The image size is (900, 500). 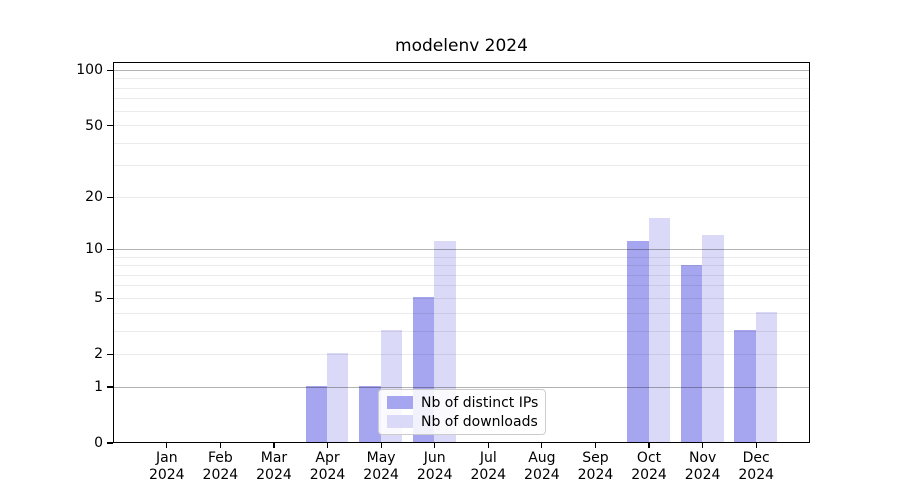 I want to click on x-tick-label: Sep 2024, so click(x=595, y=467).